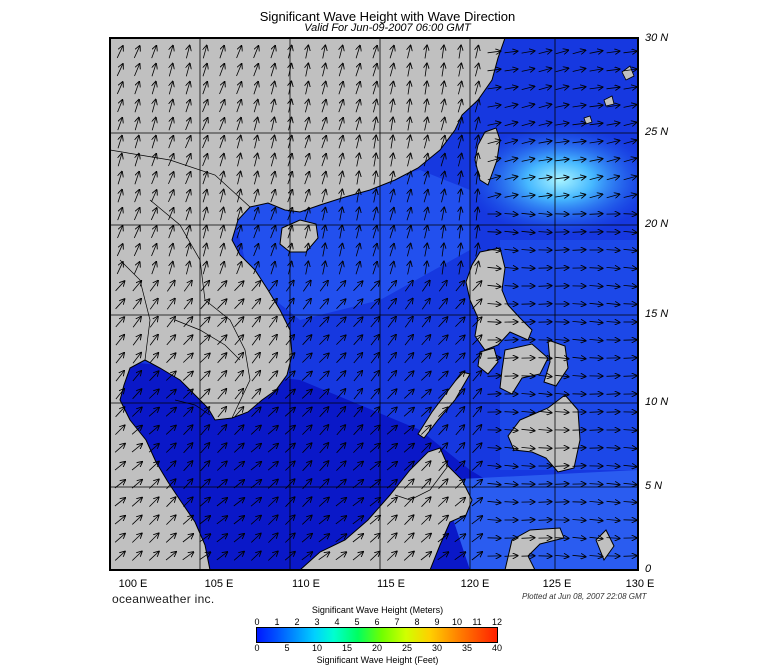 The height and width of the screenshot is (665, 775). What do you see at coordinates (133, 584) in the screenshot?
I see `lon-label-100e: 100 E` at bounding box center [133, 584].